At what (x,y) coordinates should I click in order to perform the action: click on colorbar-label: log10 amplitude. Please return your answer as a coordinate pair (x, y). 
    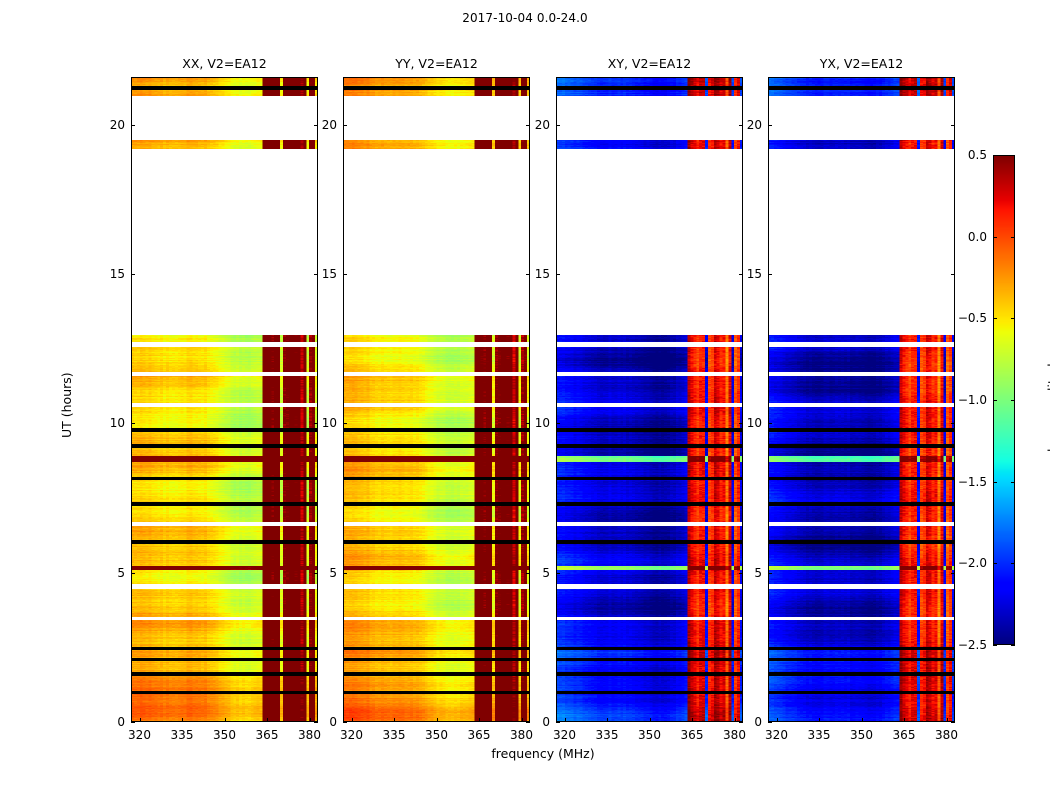
    Looking at the image, I should click on (1047, 404).